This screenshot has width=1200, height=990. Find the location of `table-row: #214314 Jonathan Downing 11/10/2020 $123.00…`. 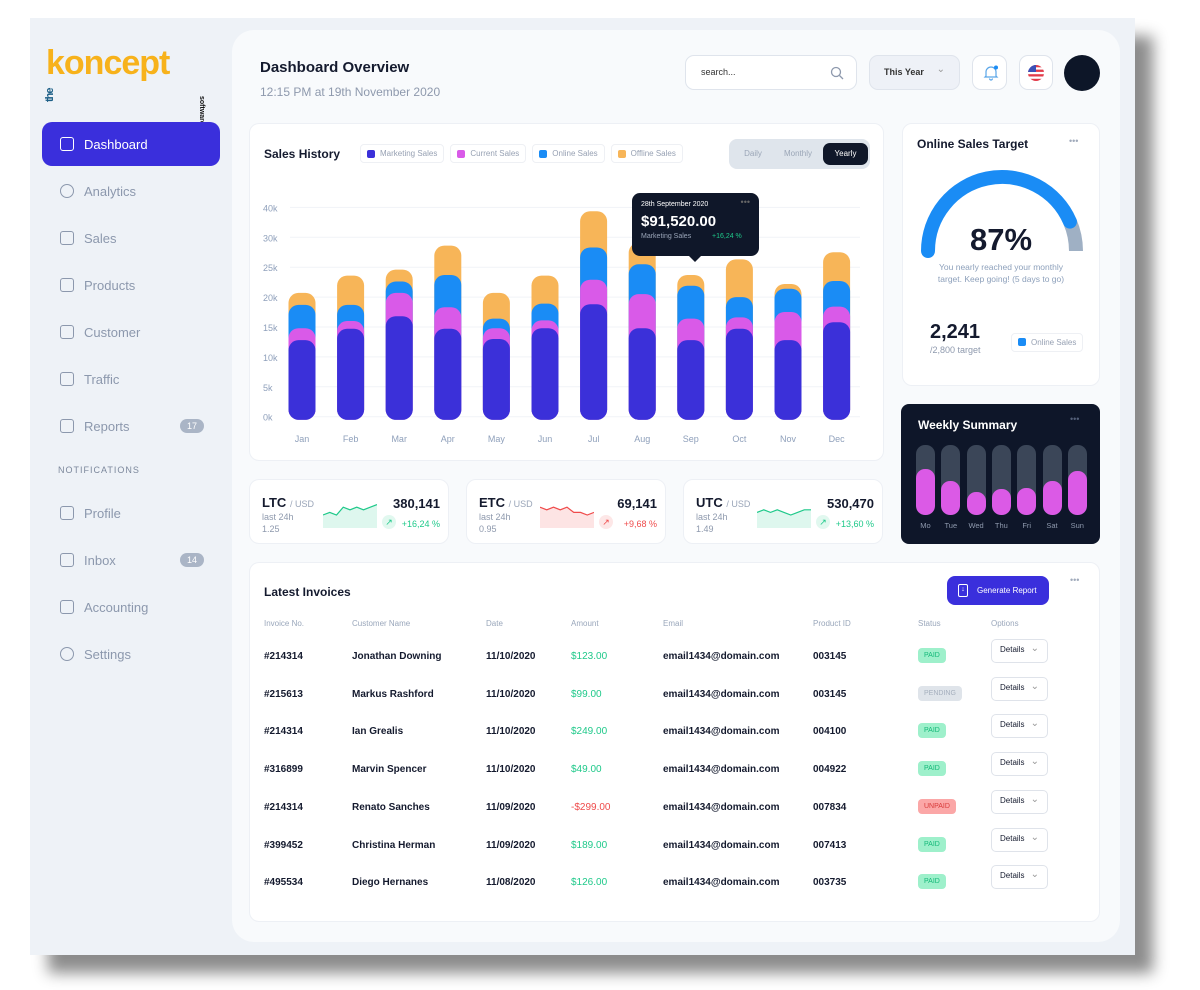

table-row: #214314 Jonathan Downing 11/10/2020 $123.00… is located at coordinates (664, 654).